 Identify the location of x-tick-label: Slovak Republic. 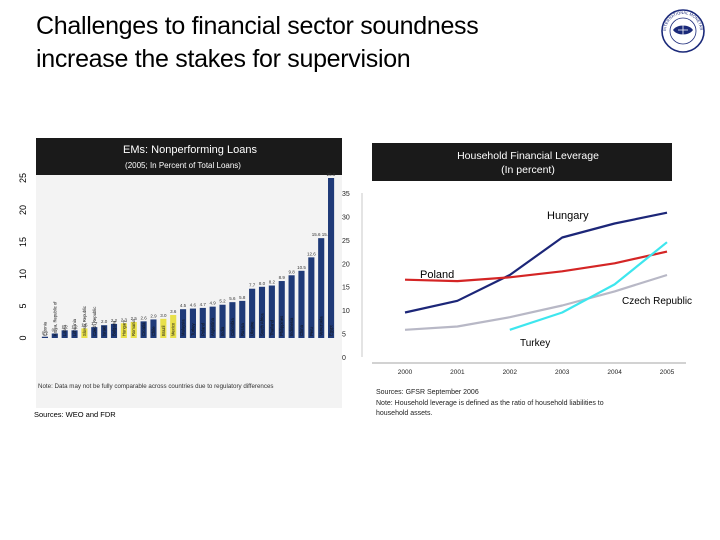
(84, 321).